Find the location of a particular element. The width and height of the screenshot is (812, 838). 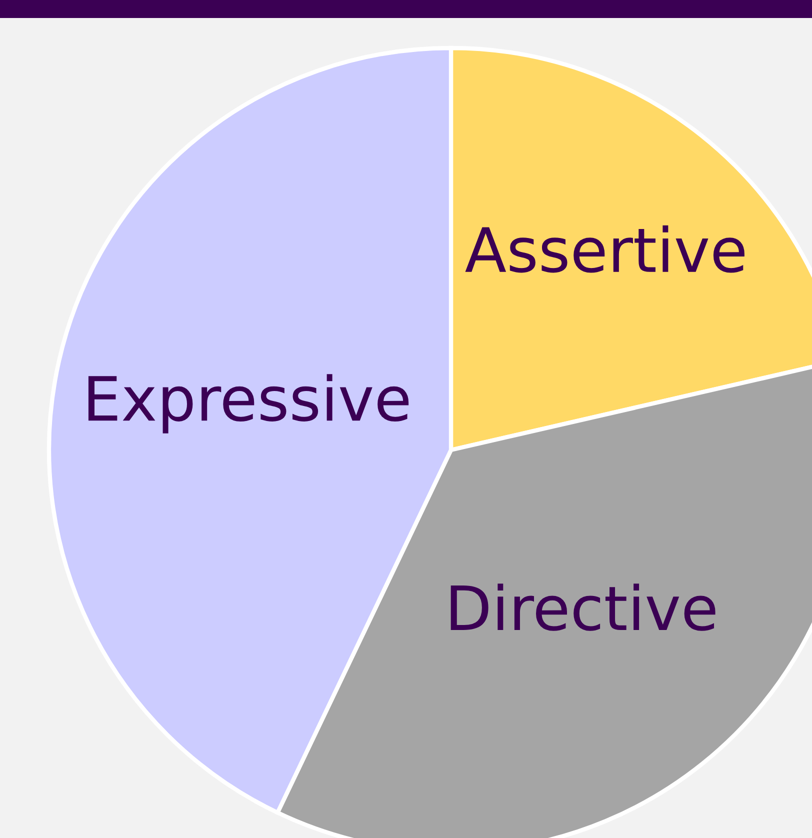

slice-label: Assertive is located at coordinates (604, 249).